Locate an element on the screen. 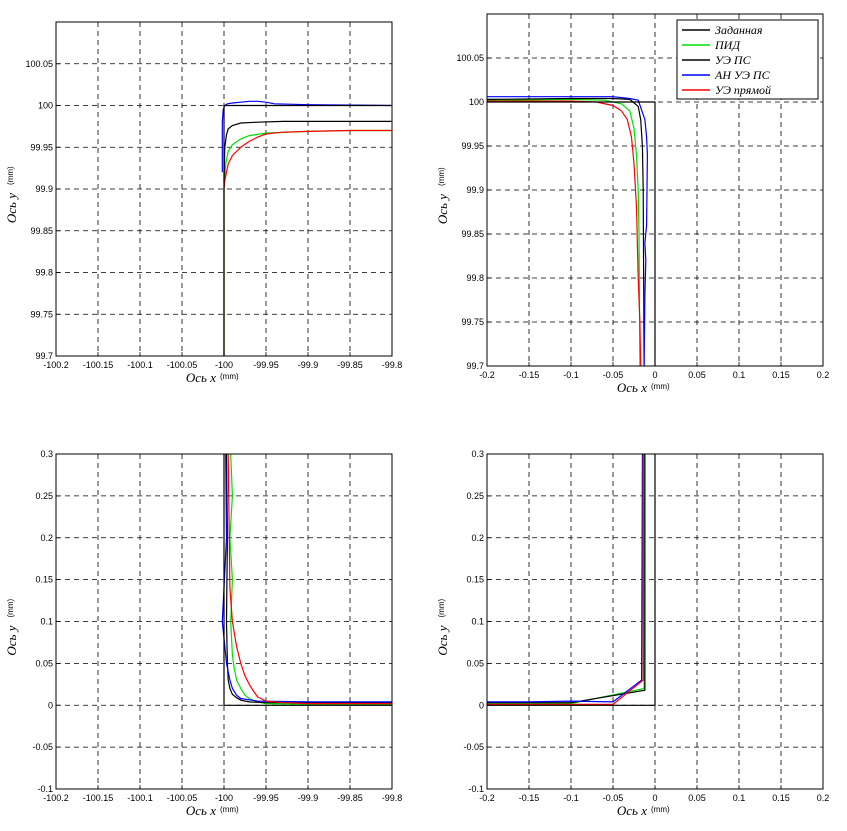  legend-label: УЭ прямой is located at coordinates (743, 90).